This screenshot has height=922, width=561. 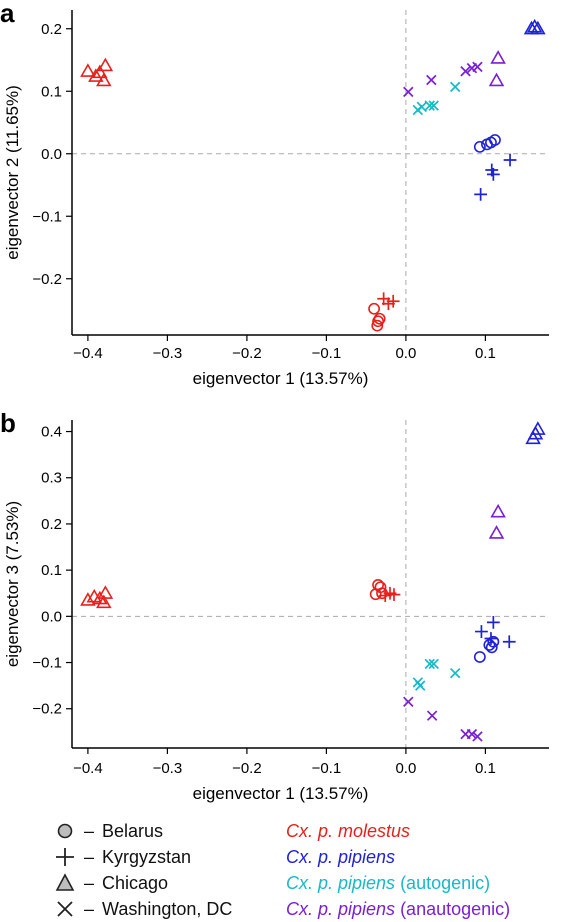 I want to click on series-cx-p-molestus, so click(x=240, y=594).